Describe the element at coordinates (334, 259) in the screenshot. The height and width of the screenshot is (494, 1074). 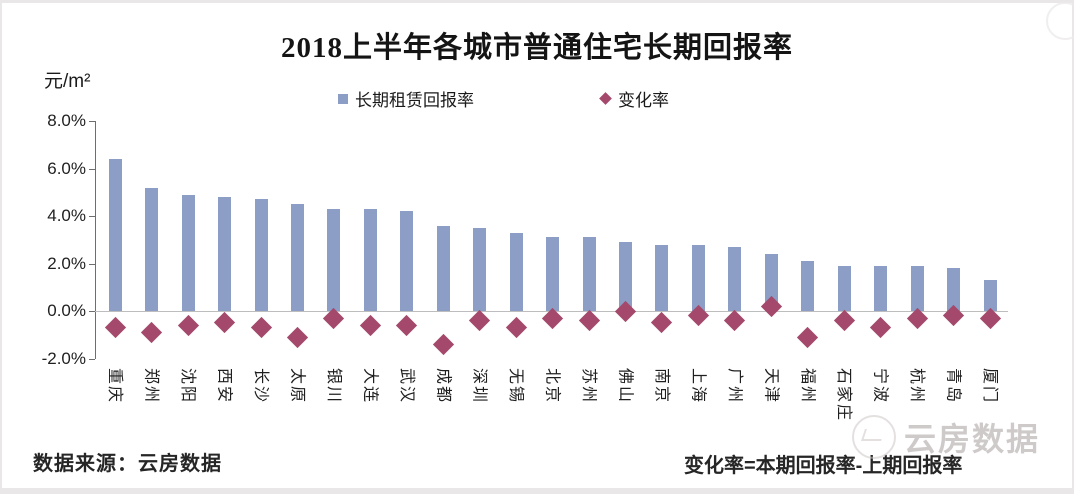
I see `bar-银川` at that location.